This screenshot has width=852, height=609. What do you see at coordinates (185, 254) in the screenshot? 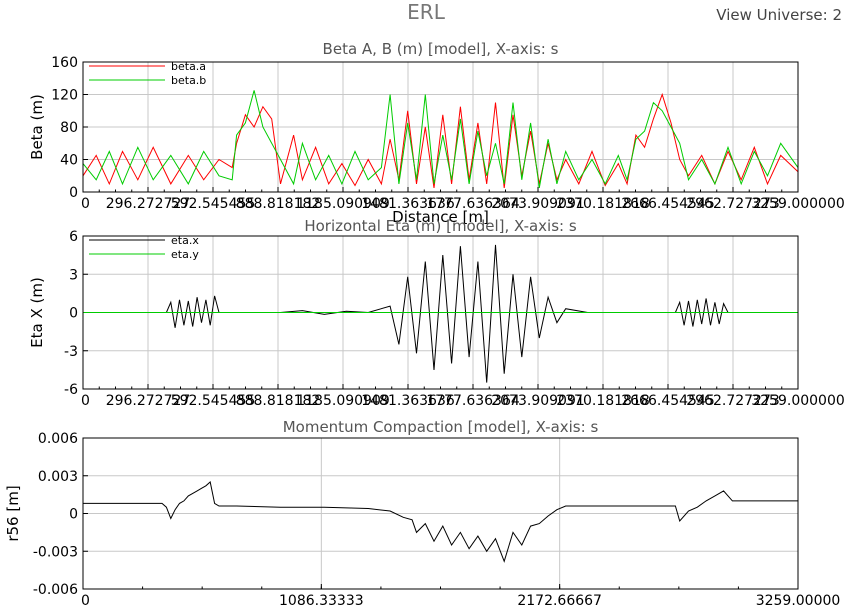
I see `legend-label: eta.y` at bounding box center [185, 254].